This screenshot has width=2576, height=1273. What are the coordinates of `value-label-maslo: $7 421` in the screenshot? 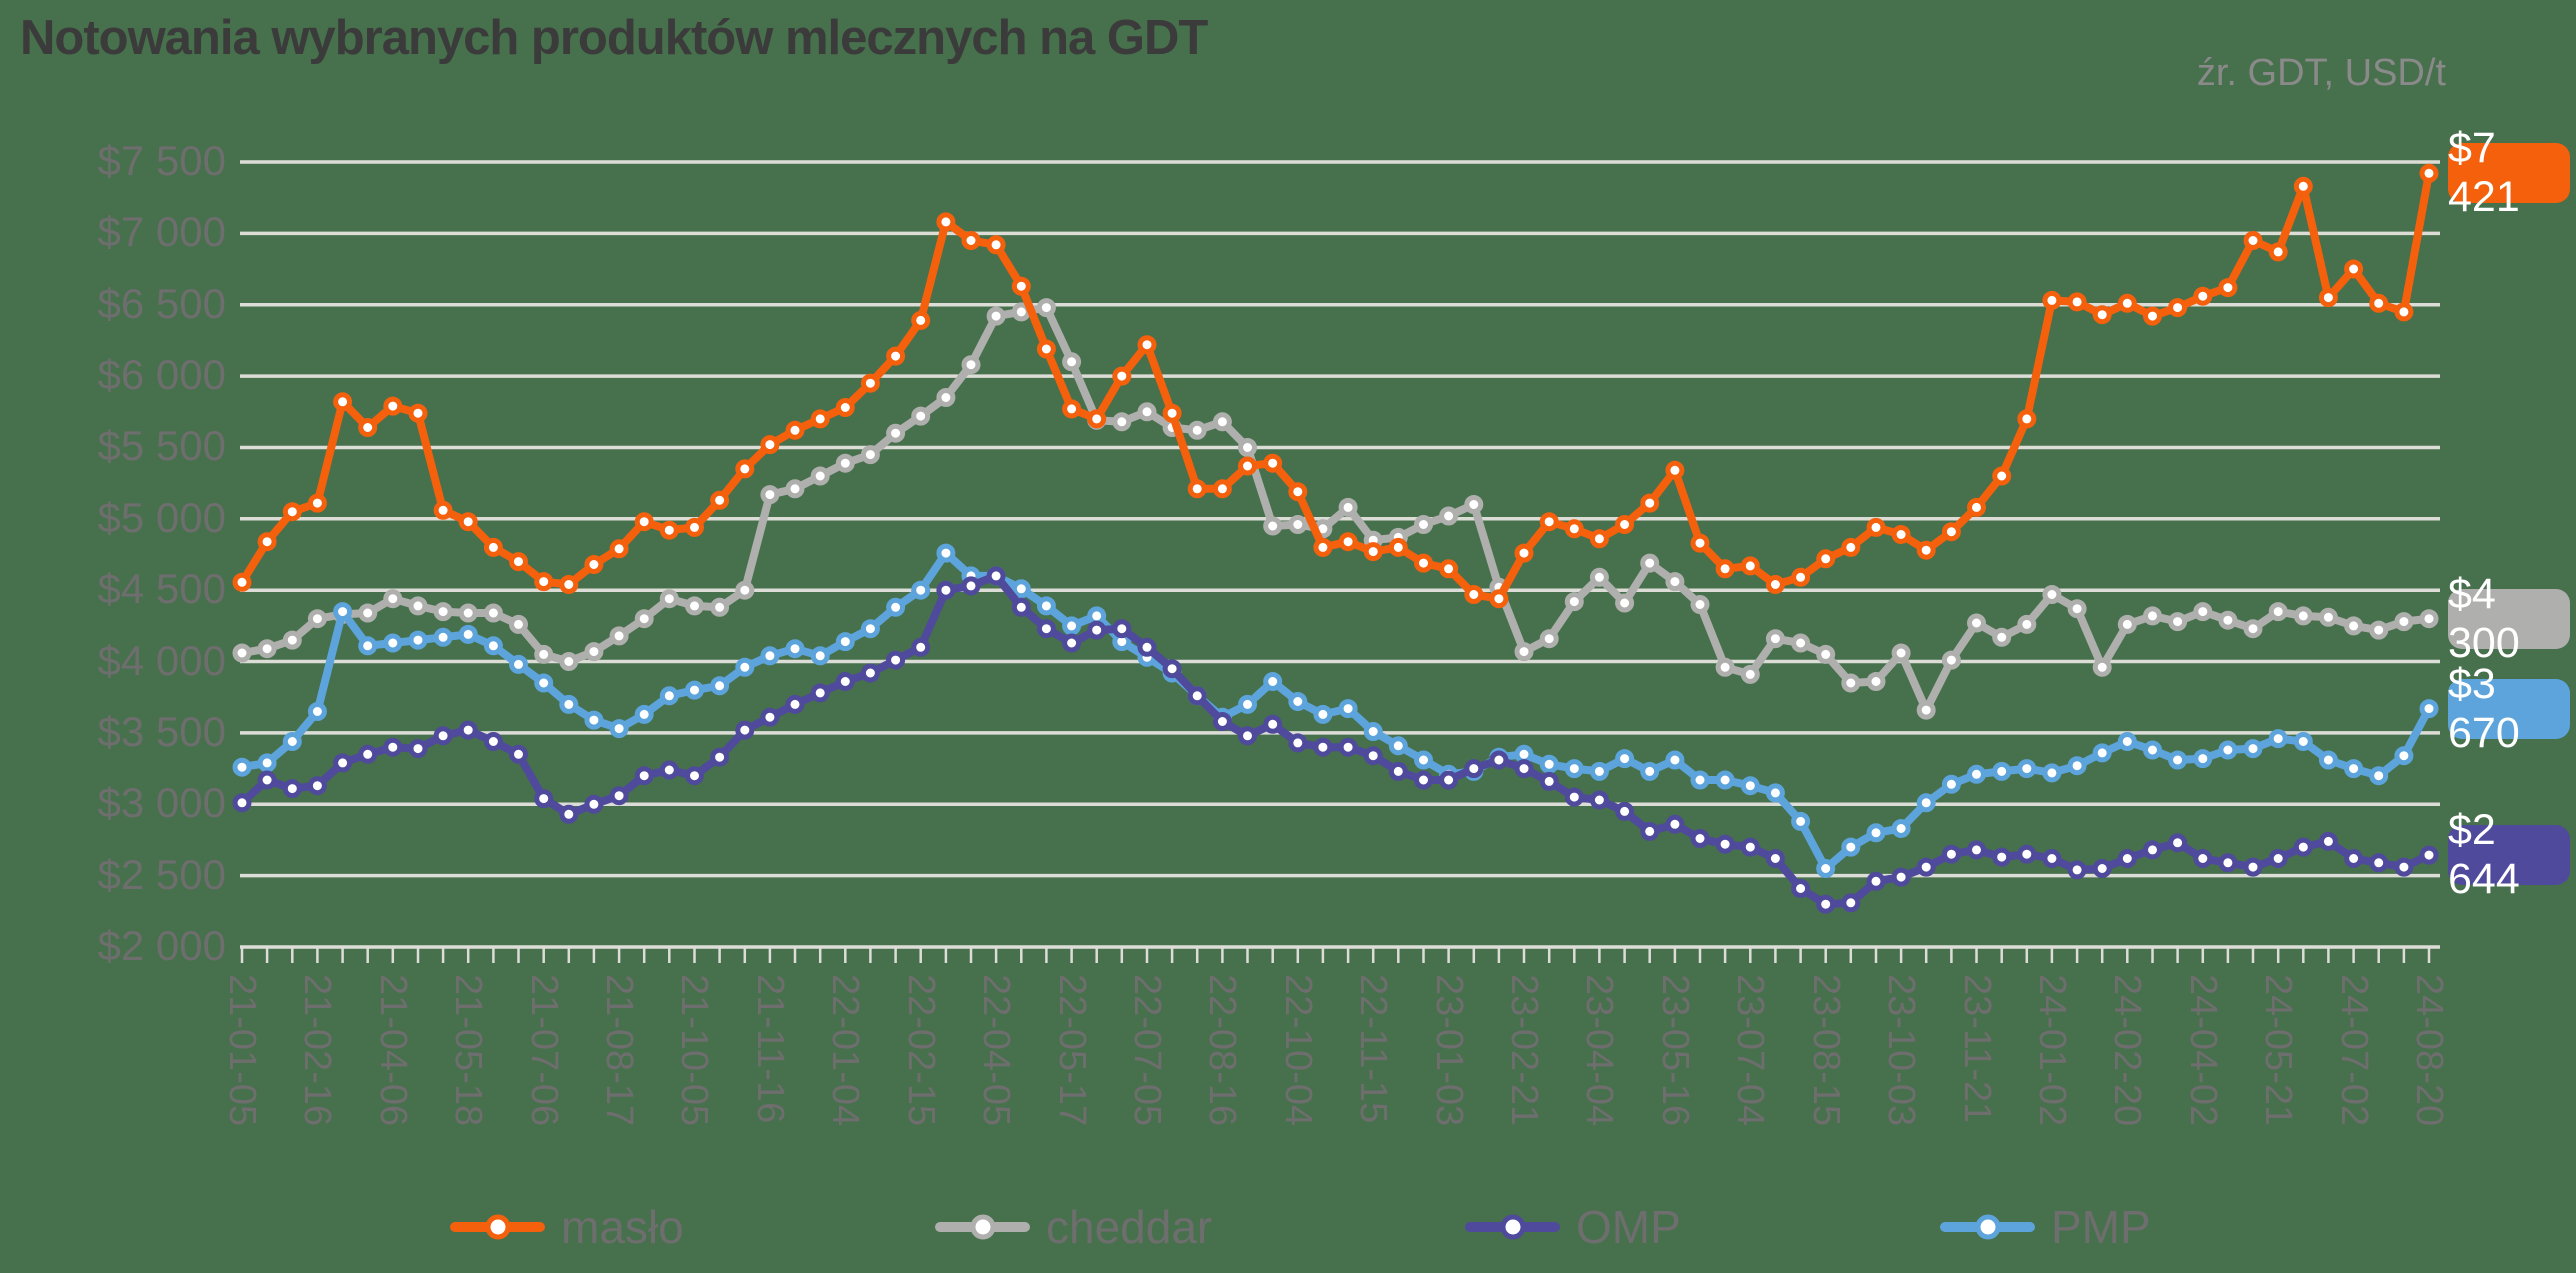 It's located at (2509, 172).